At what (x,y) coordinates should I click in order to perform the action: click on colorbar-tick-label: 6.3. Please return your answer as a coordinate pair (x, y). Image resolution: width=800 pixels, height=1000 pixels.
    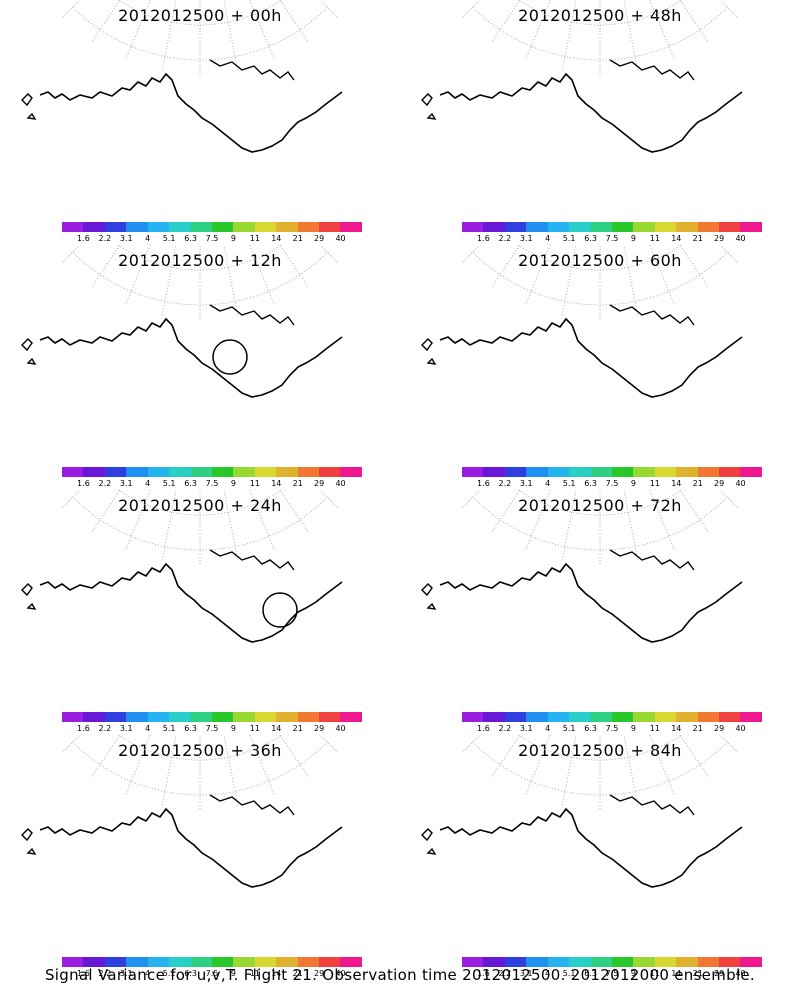
    Looking at the image, I should click on (590, 238).